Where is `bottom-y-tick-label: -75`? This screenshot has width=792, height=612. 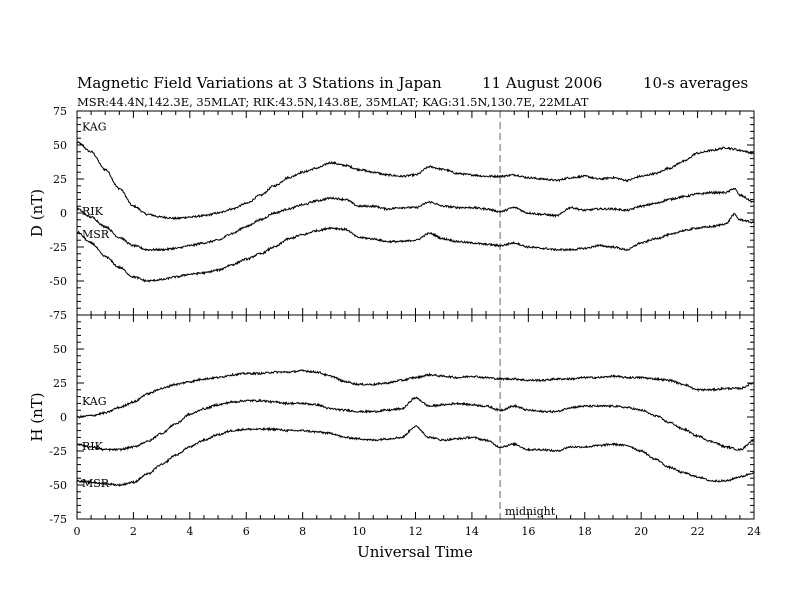 bottom-y-tick-label: -75 is located at coordinates (58, 519).